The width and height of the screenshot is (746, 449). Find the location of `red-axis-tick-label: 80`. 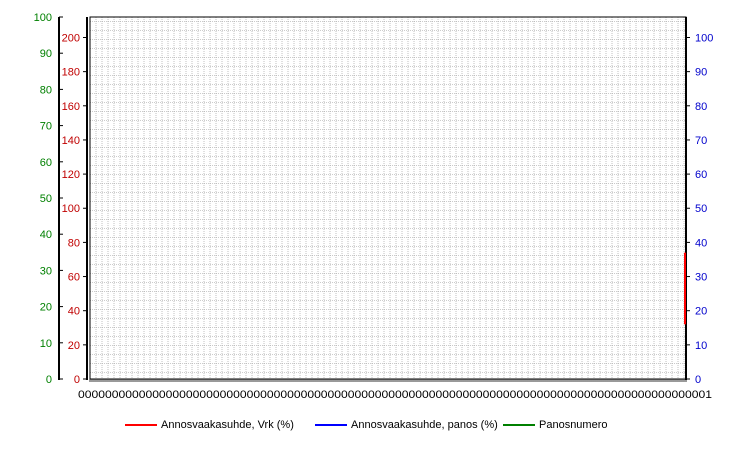

red-axis-tick-label: 80 is located at coordinates (74, 243).